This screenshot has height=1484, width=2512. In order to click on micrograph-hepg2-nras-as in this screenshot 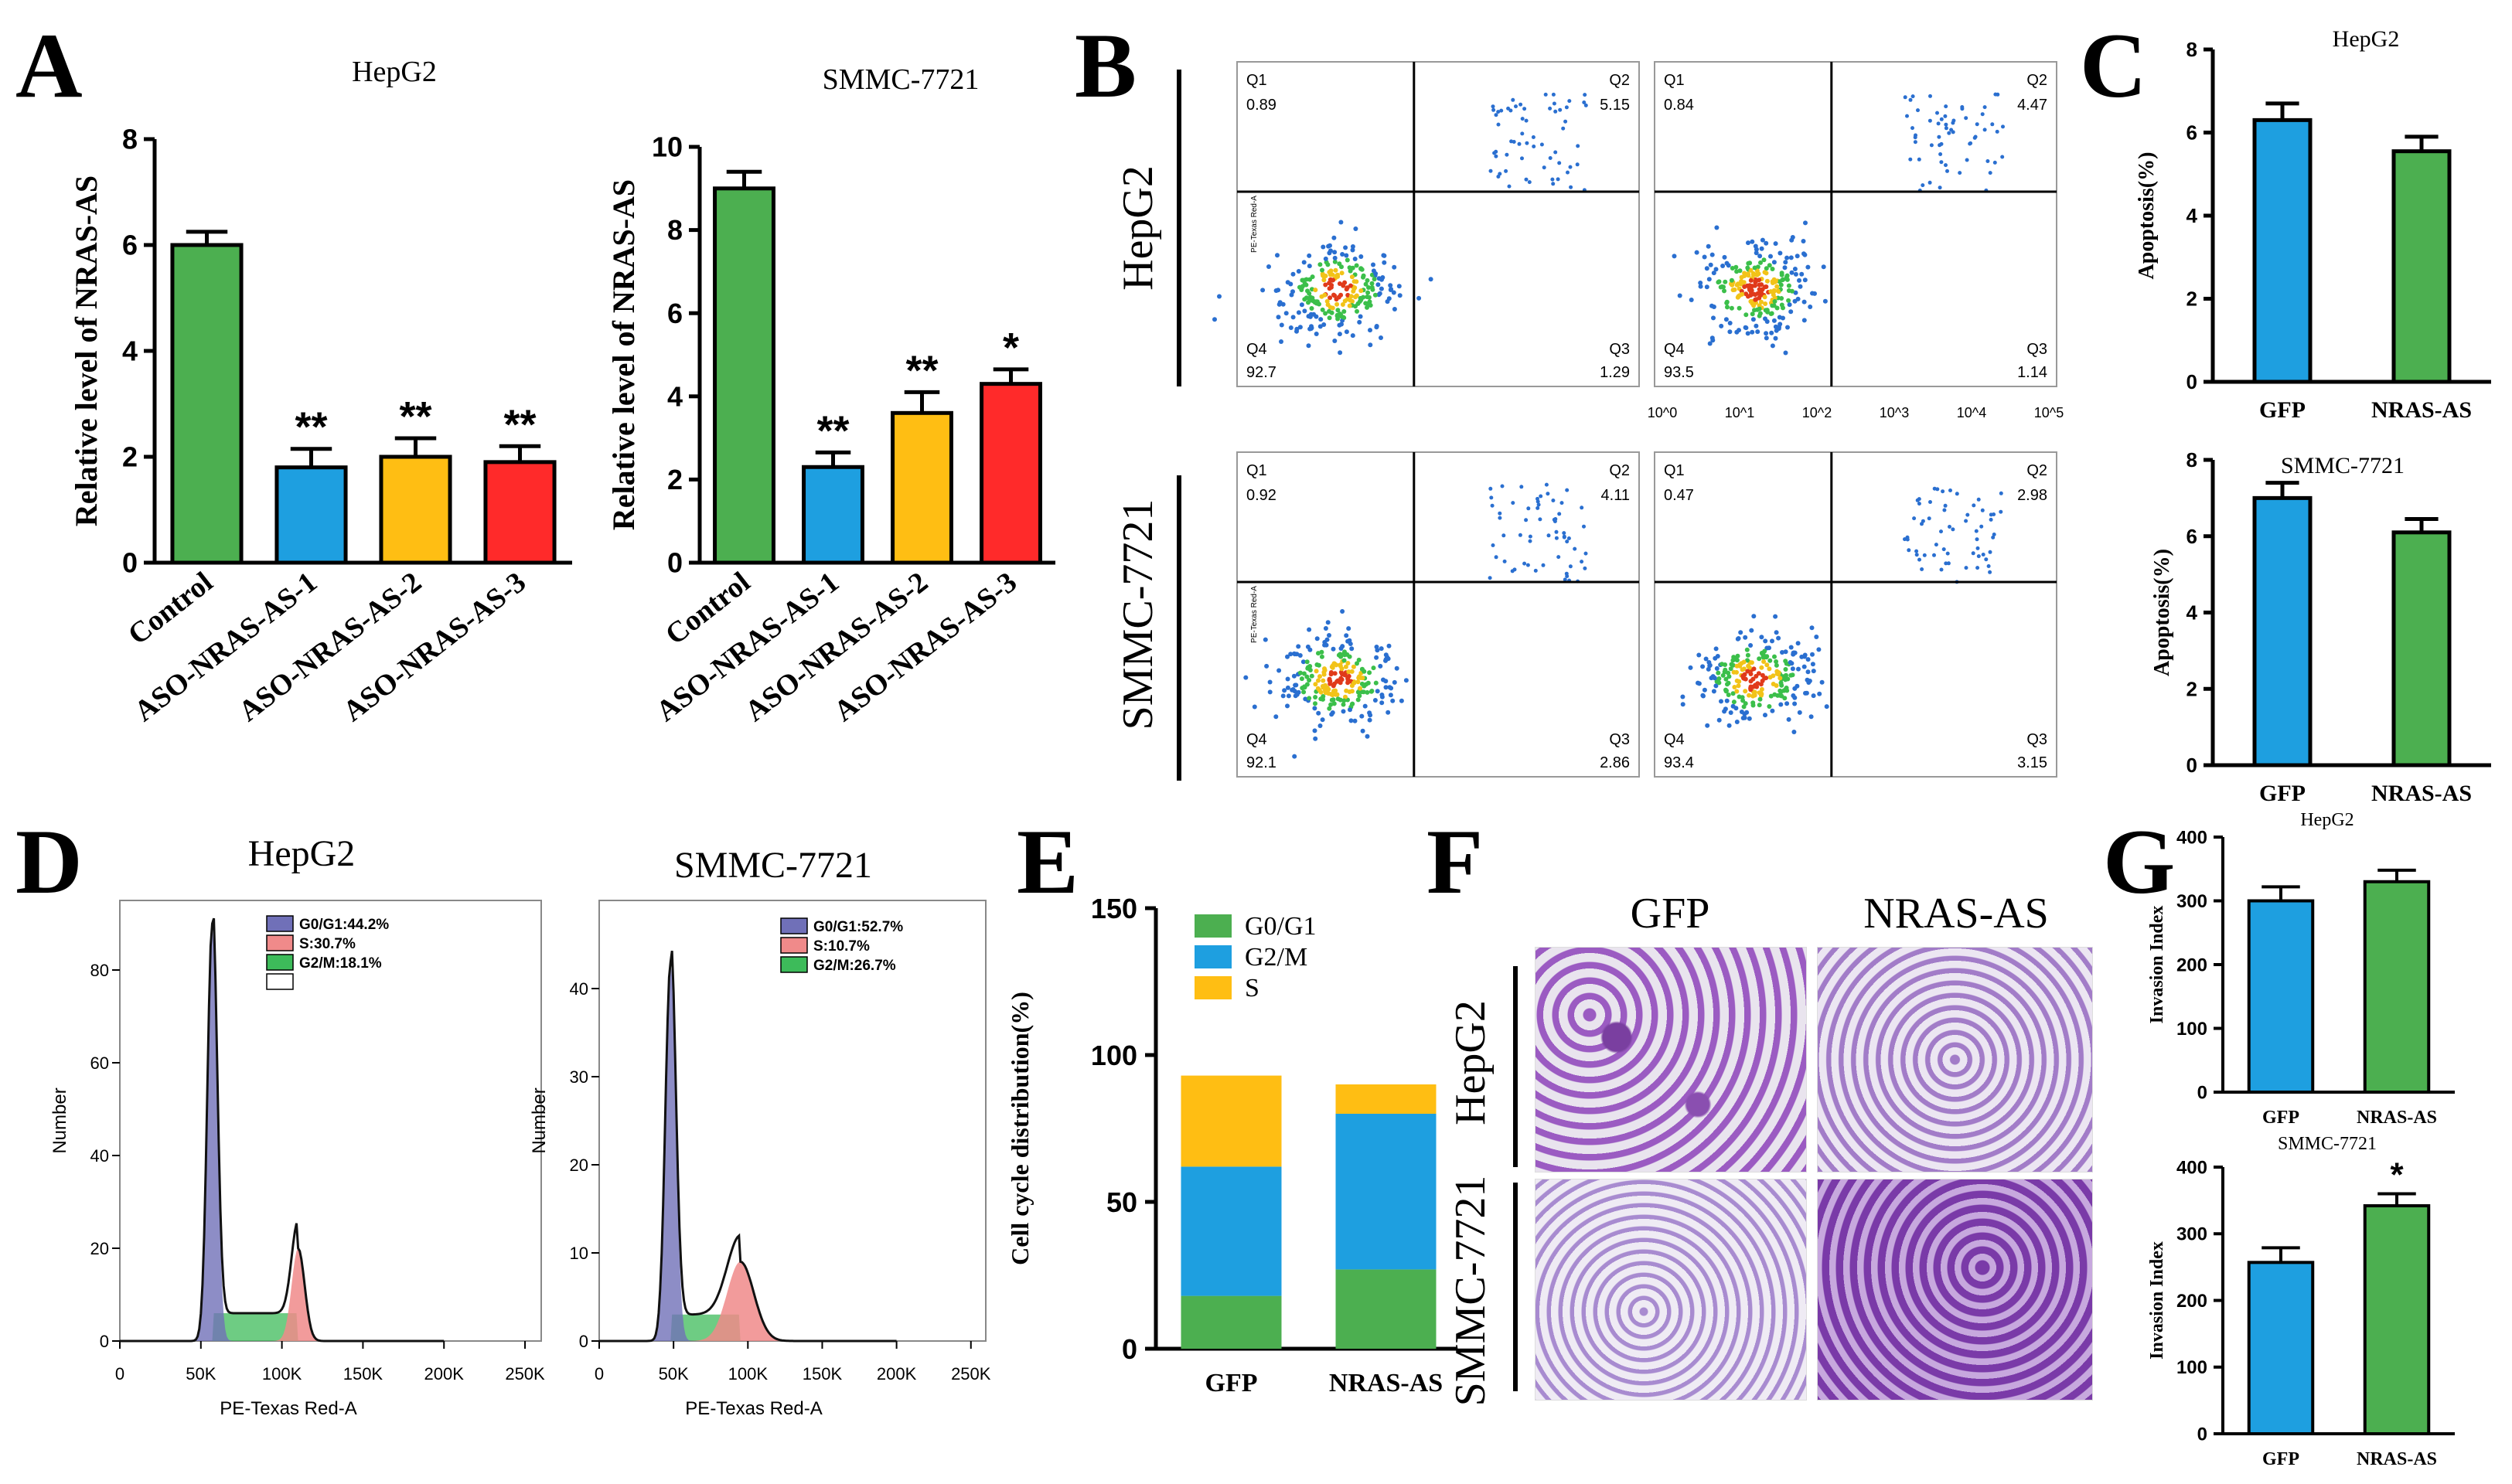, I will do `click(1955, 1060)`.